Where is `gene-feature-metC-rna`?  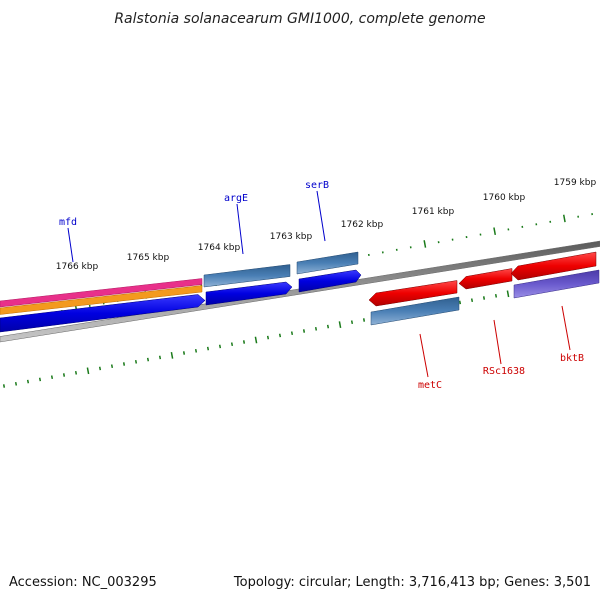 gene-feature-metC-rna is located at coordinates (415, 311).